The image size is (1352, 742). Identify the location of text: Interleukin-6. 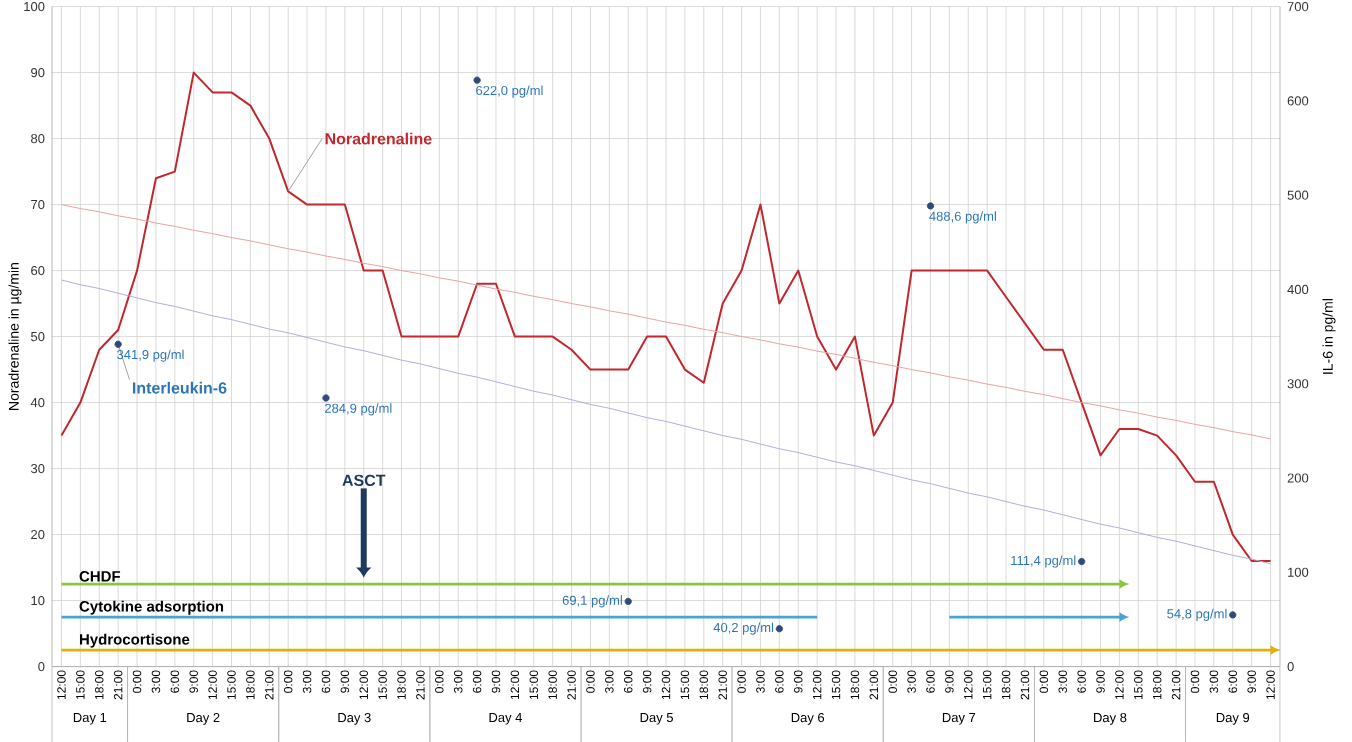
(179, 387).